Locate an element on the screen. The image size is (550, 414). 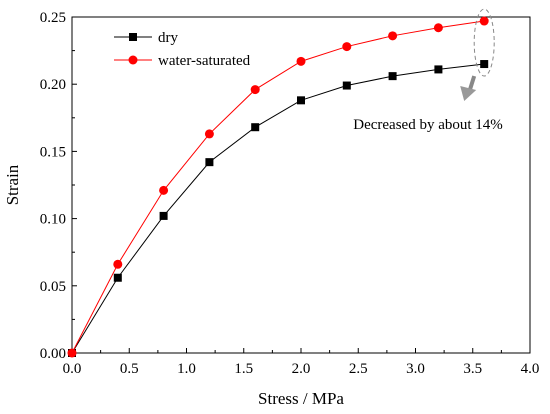
x-tick-label: 2.5 is located at coordinates (358, 369).